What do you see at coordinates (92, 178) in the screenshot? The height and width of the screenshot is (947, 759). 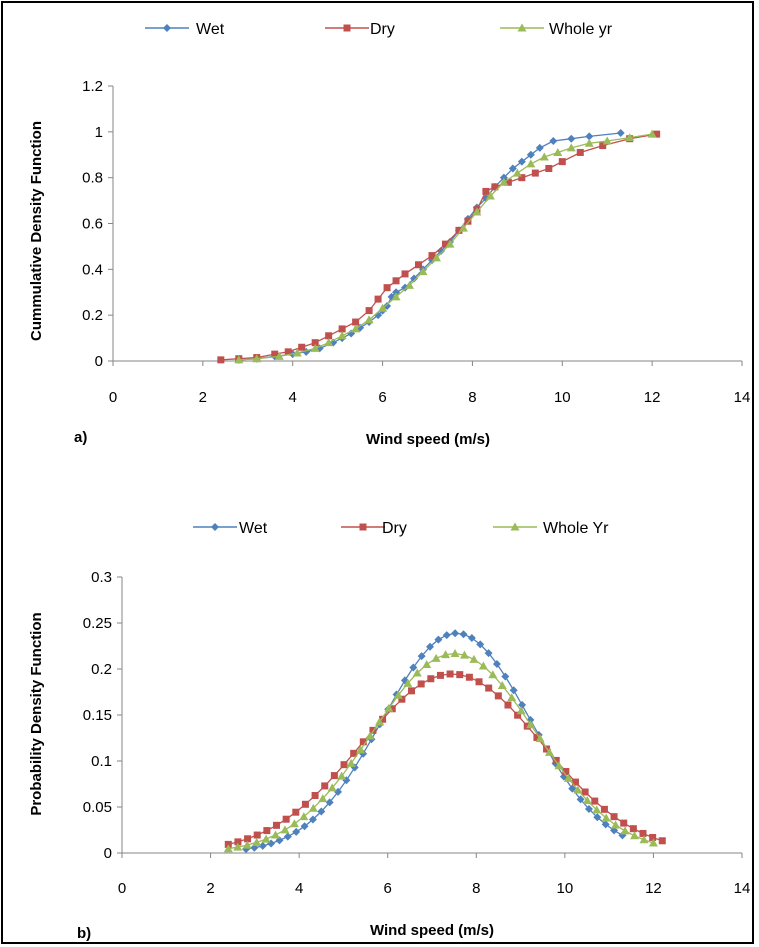 I see `y-tick-label: 0.8` at bounding box center [92, 178].